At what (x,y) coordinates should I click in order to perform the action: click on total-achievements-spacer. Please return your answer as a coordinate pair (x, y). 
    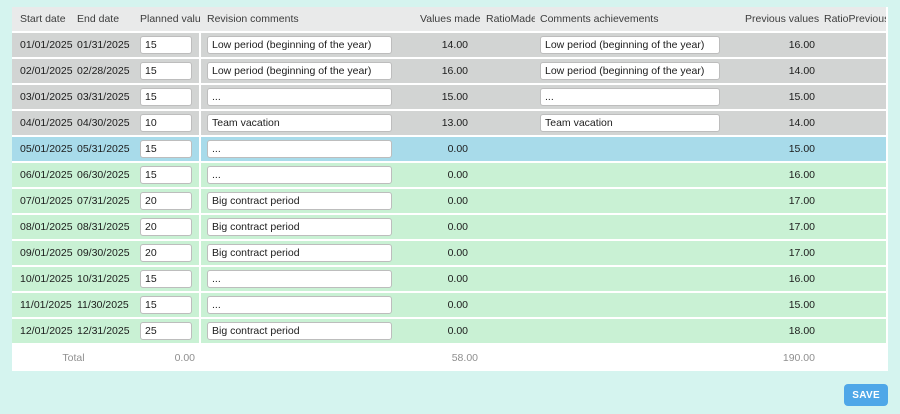
    Looking at the image, I should click on (640, 358).